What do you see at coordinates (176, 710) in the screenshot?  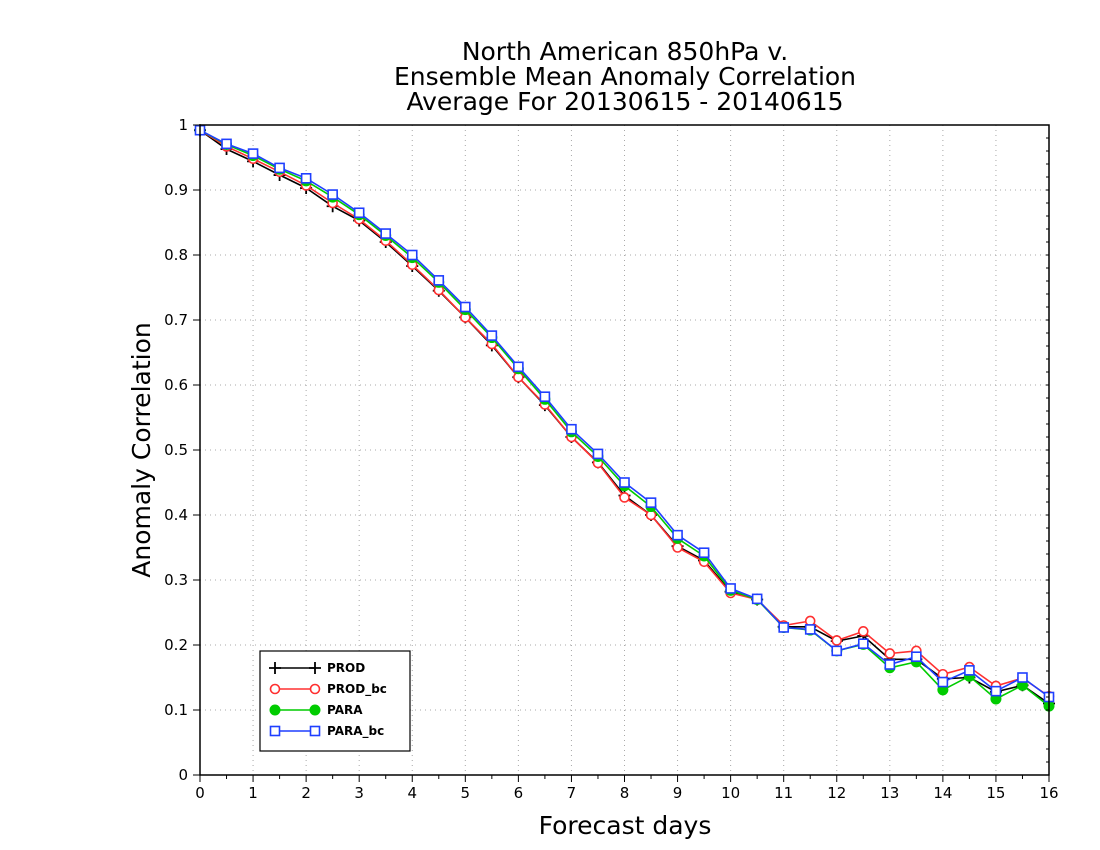 I see `y-tick-label: 0.1` at bounding box center [176, 710].